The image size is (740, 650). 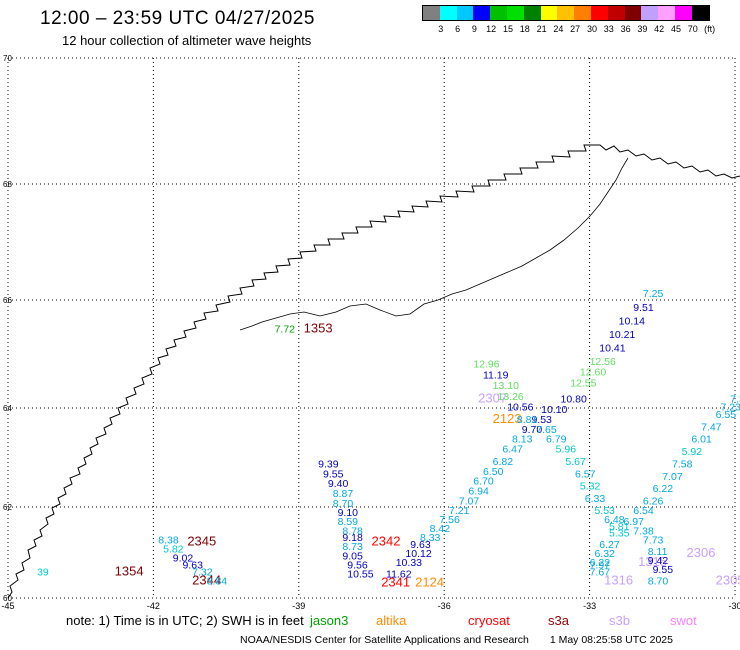 I want to click on longitude-label: -33, so click(x=589, y=606).